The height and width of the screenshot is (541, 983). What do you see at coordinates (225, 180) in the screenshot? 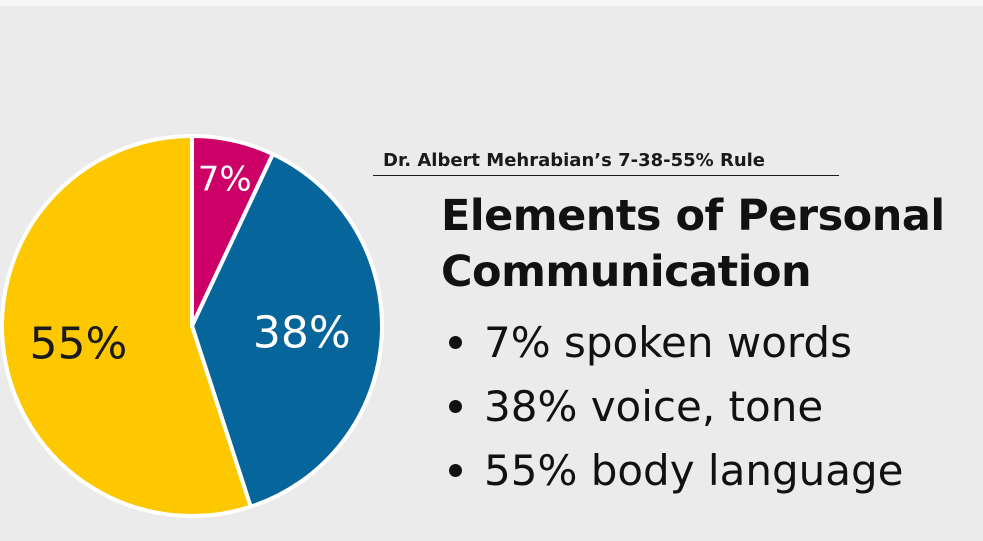
I see `pie-label-spoken-words: 7%` at bounding box center [225, 180].